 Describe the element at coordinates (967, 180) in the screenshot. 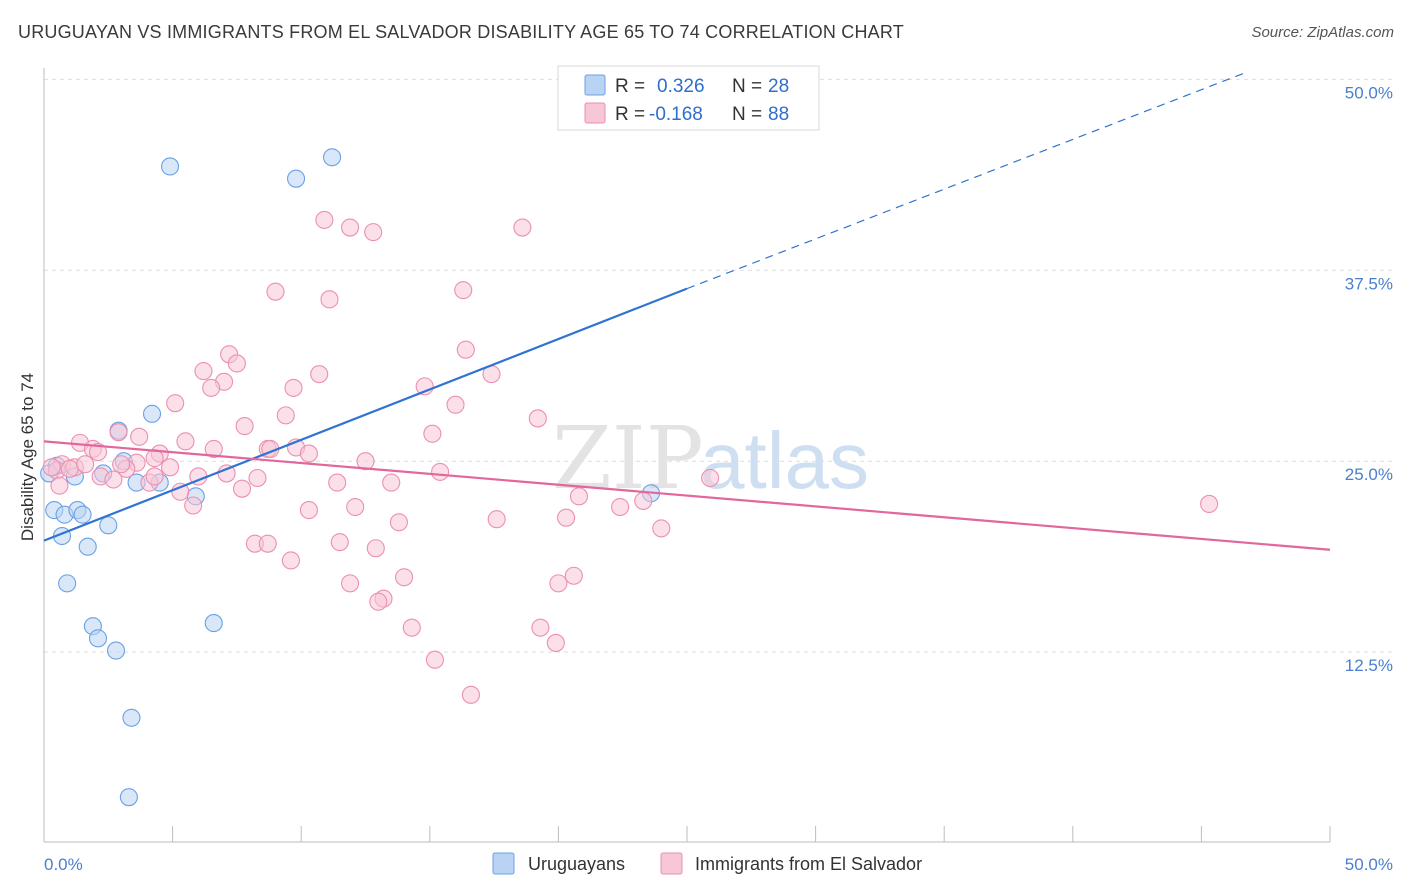

I see `trend-line-extension-uruguayans` at that location.